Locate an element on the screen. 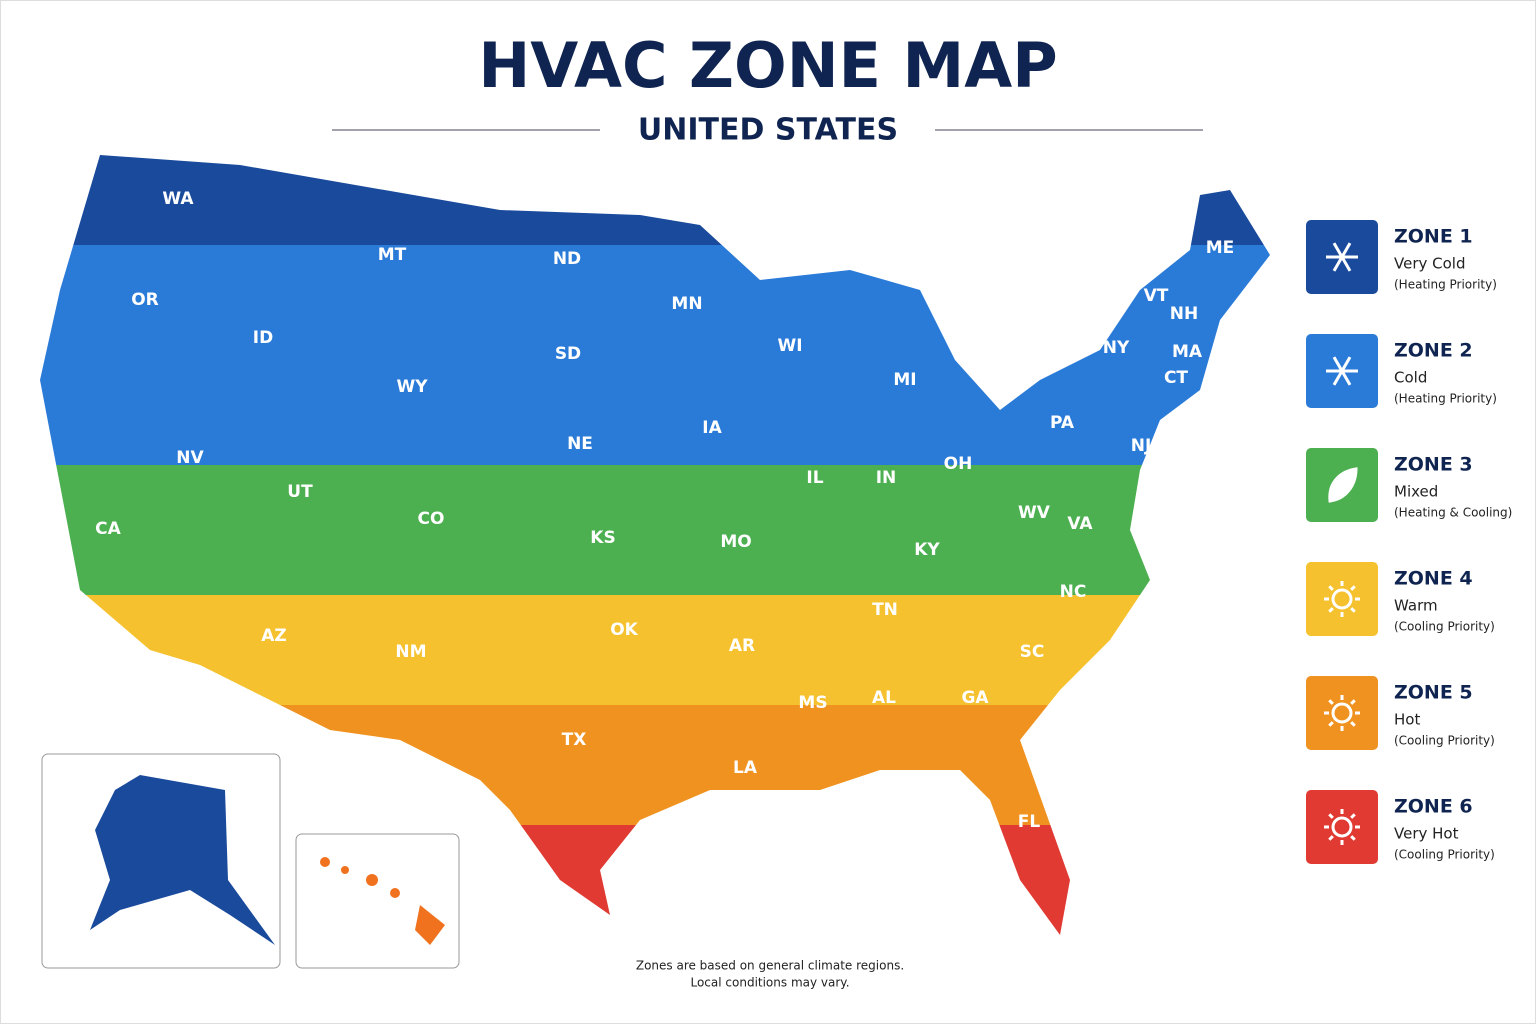  state-label: WI is located at coordinates (789, 346).